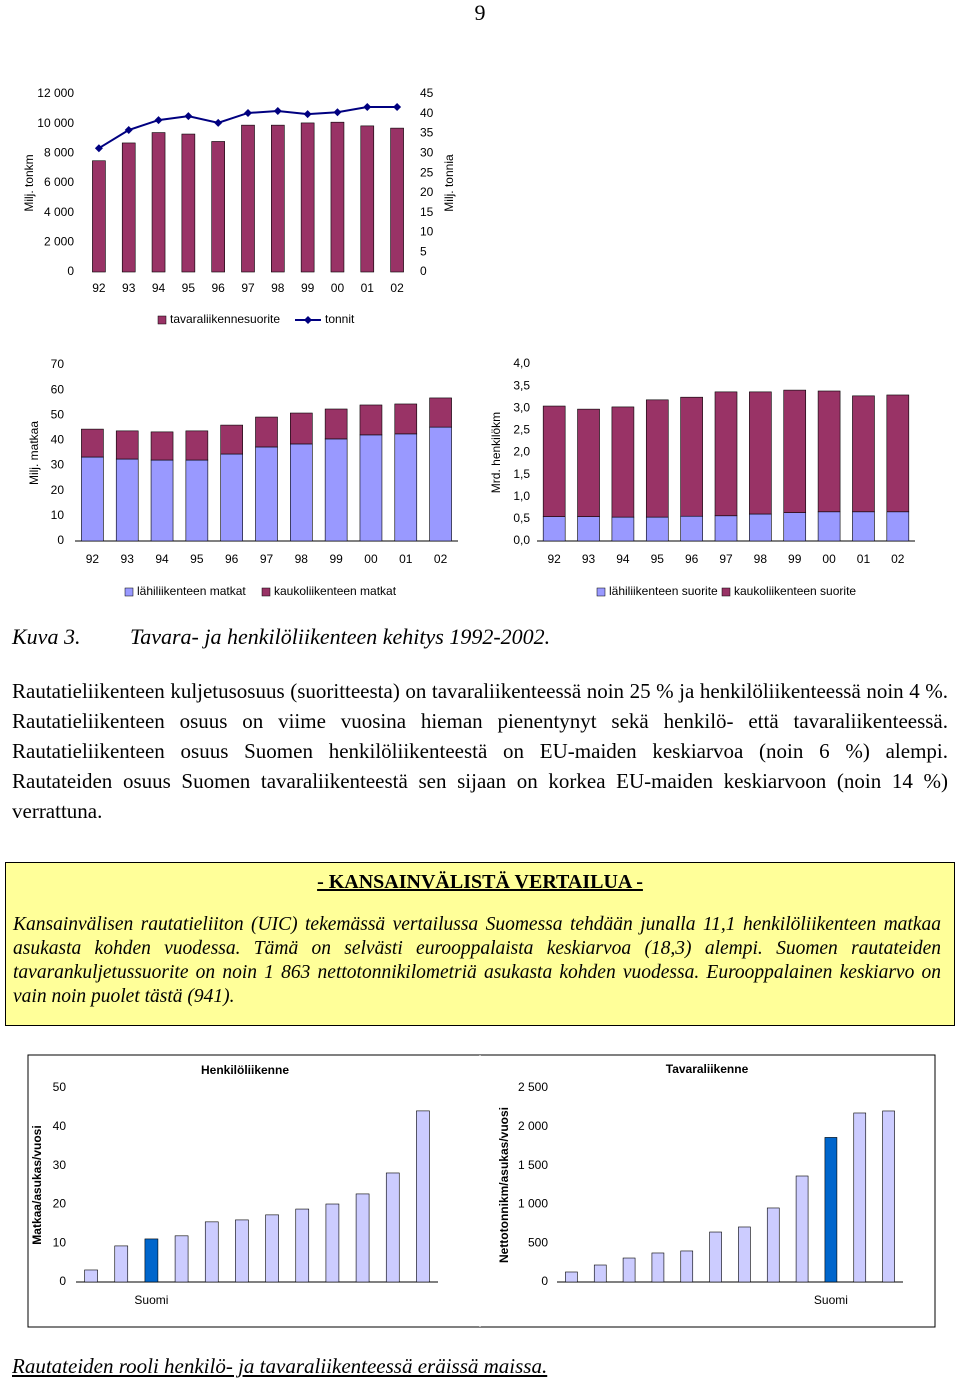 The image size is (960, 1384). What do you see at coordinates (521, 407) in the screenshot?
I see `y-tick-label: 3,0` at bounding box center [521, 407].